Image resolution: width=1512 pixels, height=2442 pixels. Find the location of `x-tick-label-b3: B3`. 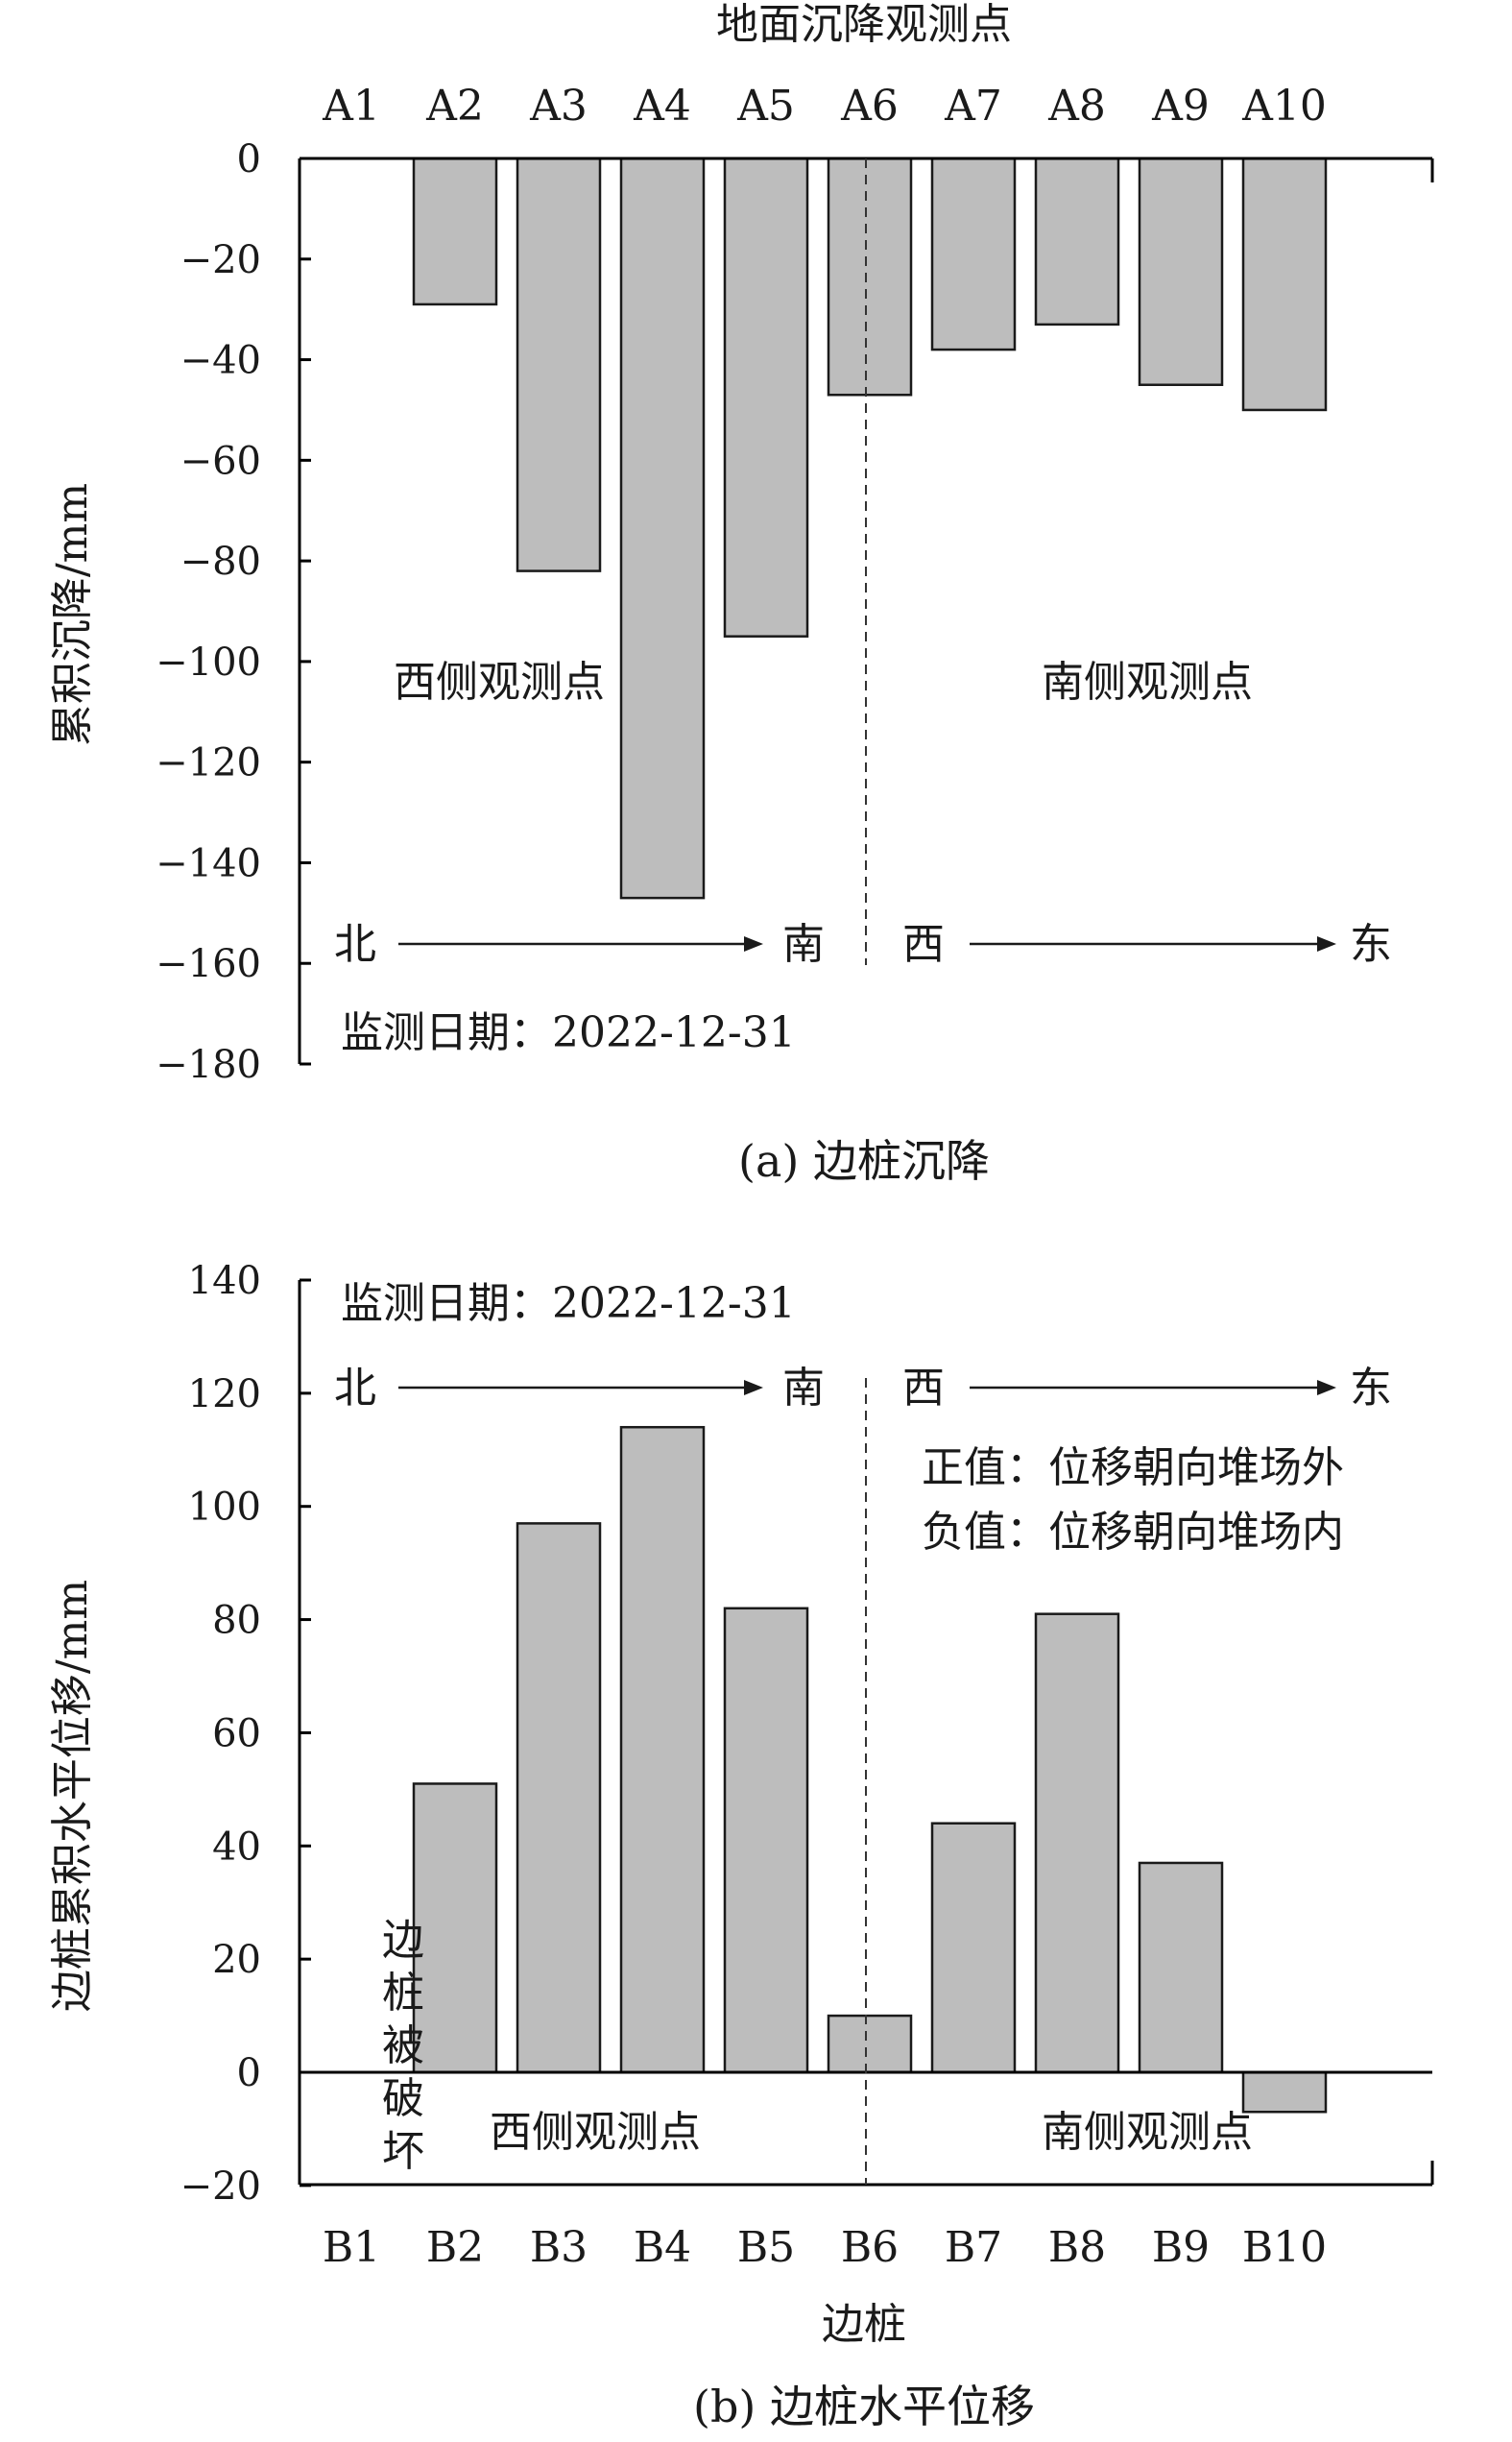

x-tick-label-b3: B3 is located at coordinates (559, 2247).